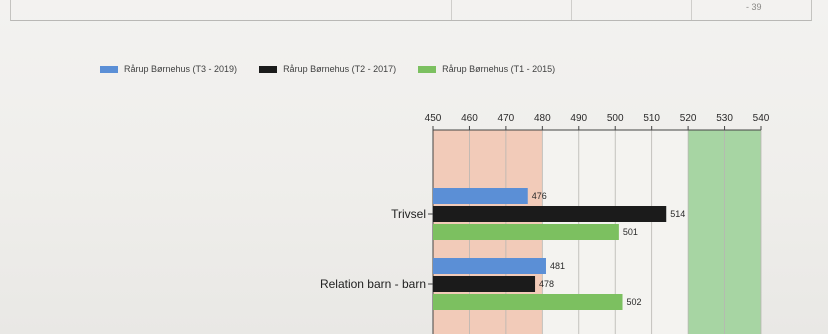 Image resolution: width=828 pixels, height=334 pixels. I want to click on x-tick-label: 450, so click(433, 118).